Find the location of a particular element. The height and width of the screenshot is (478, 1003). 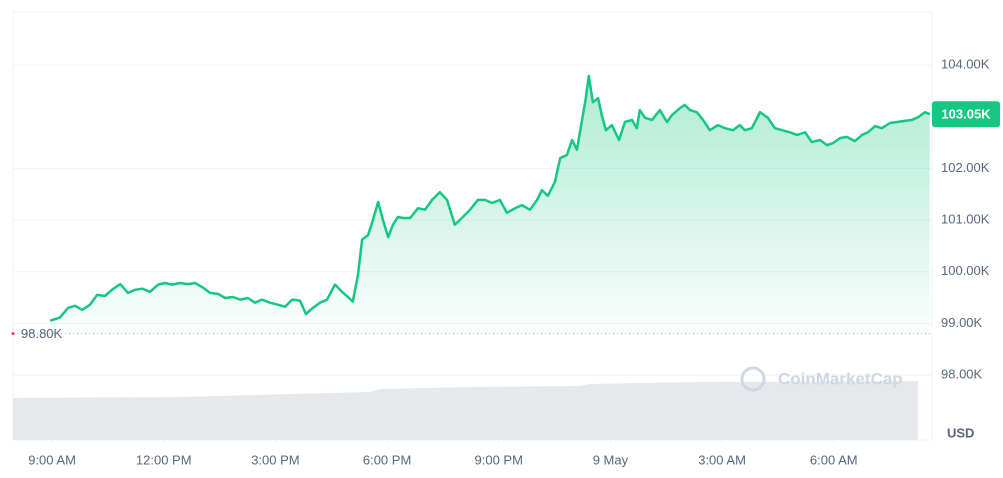

current-price-label: 103.05K is located at coordinates (966, 114).